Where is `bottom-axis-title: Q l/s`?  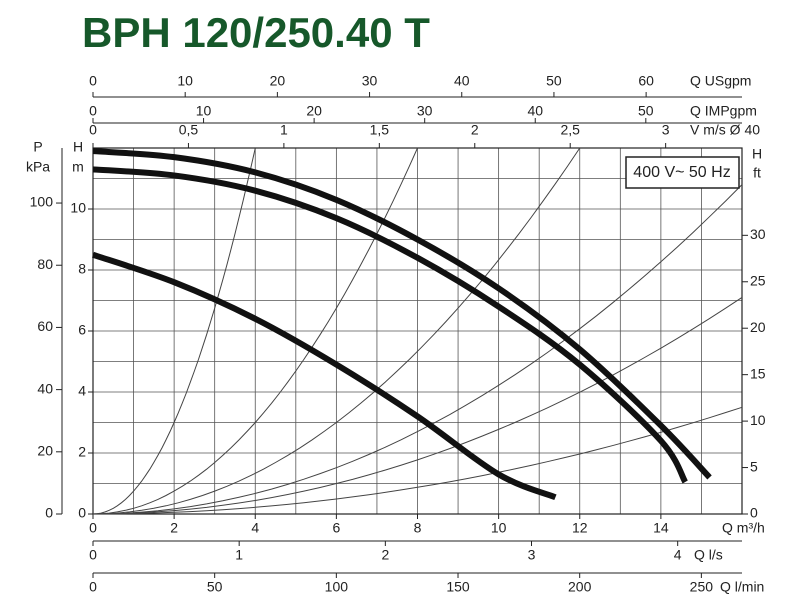
bottom-axis-title: Q l/s is located at coordinates (708, 555).